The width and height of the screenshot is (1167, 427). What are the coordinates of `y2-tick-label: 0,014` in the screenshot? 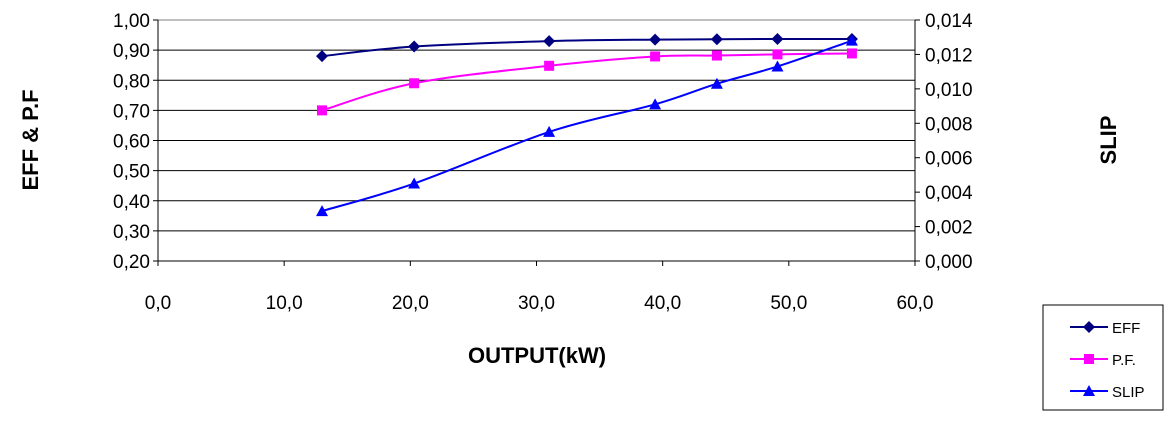 It's located at (949, 21).